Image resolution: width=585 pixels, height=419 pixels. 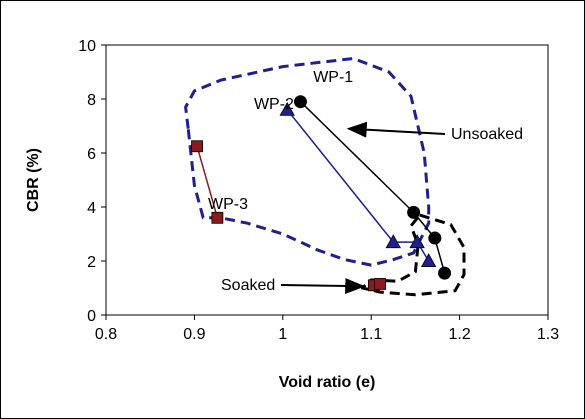 I want to click on series-label-wp-1: WP-1, so click(x=333, y=77).